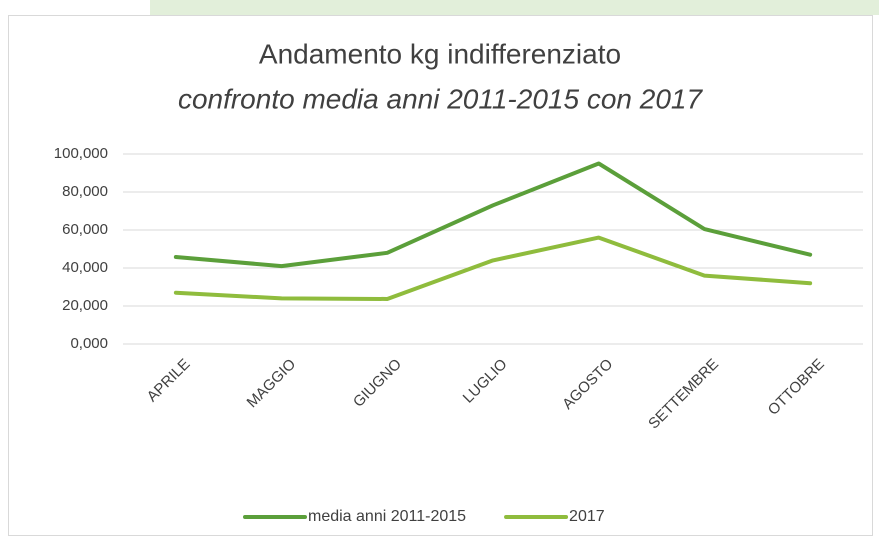 The width and height of the screenshot is (879, 544). What do you see at coordinates (81, 153) in the screenshot?
I see `y-tick-label: 100,000` at bounding box center [81, 153].